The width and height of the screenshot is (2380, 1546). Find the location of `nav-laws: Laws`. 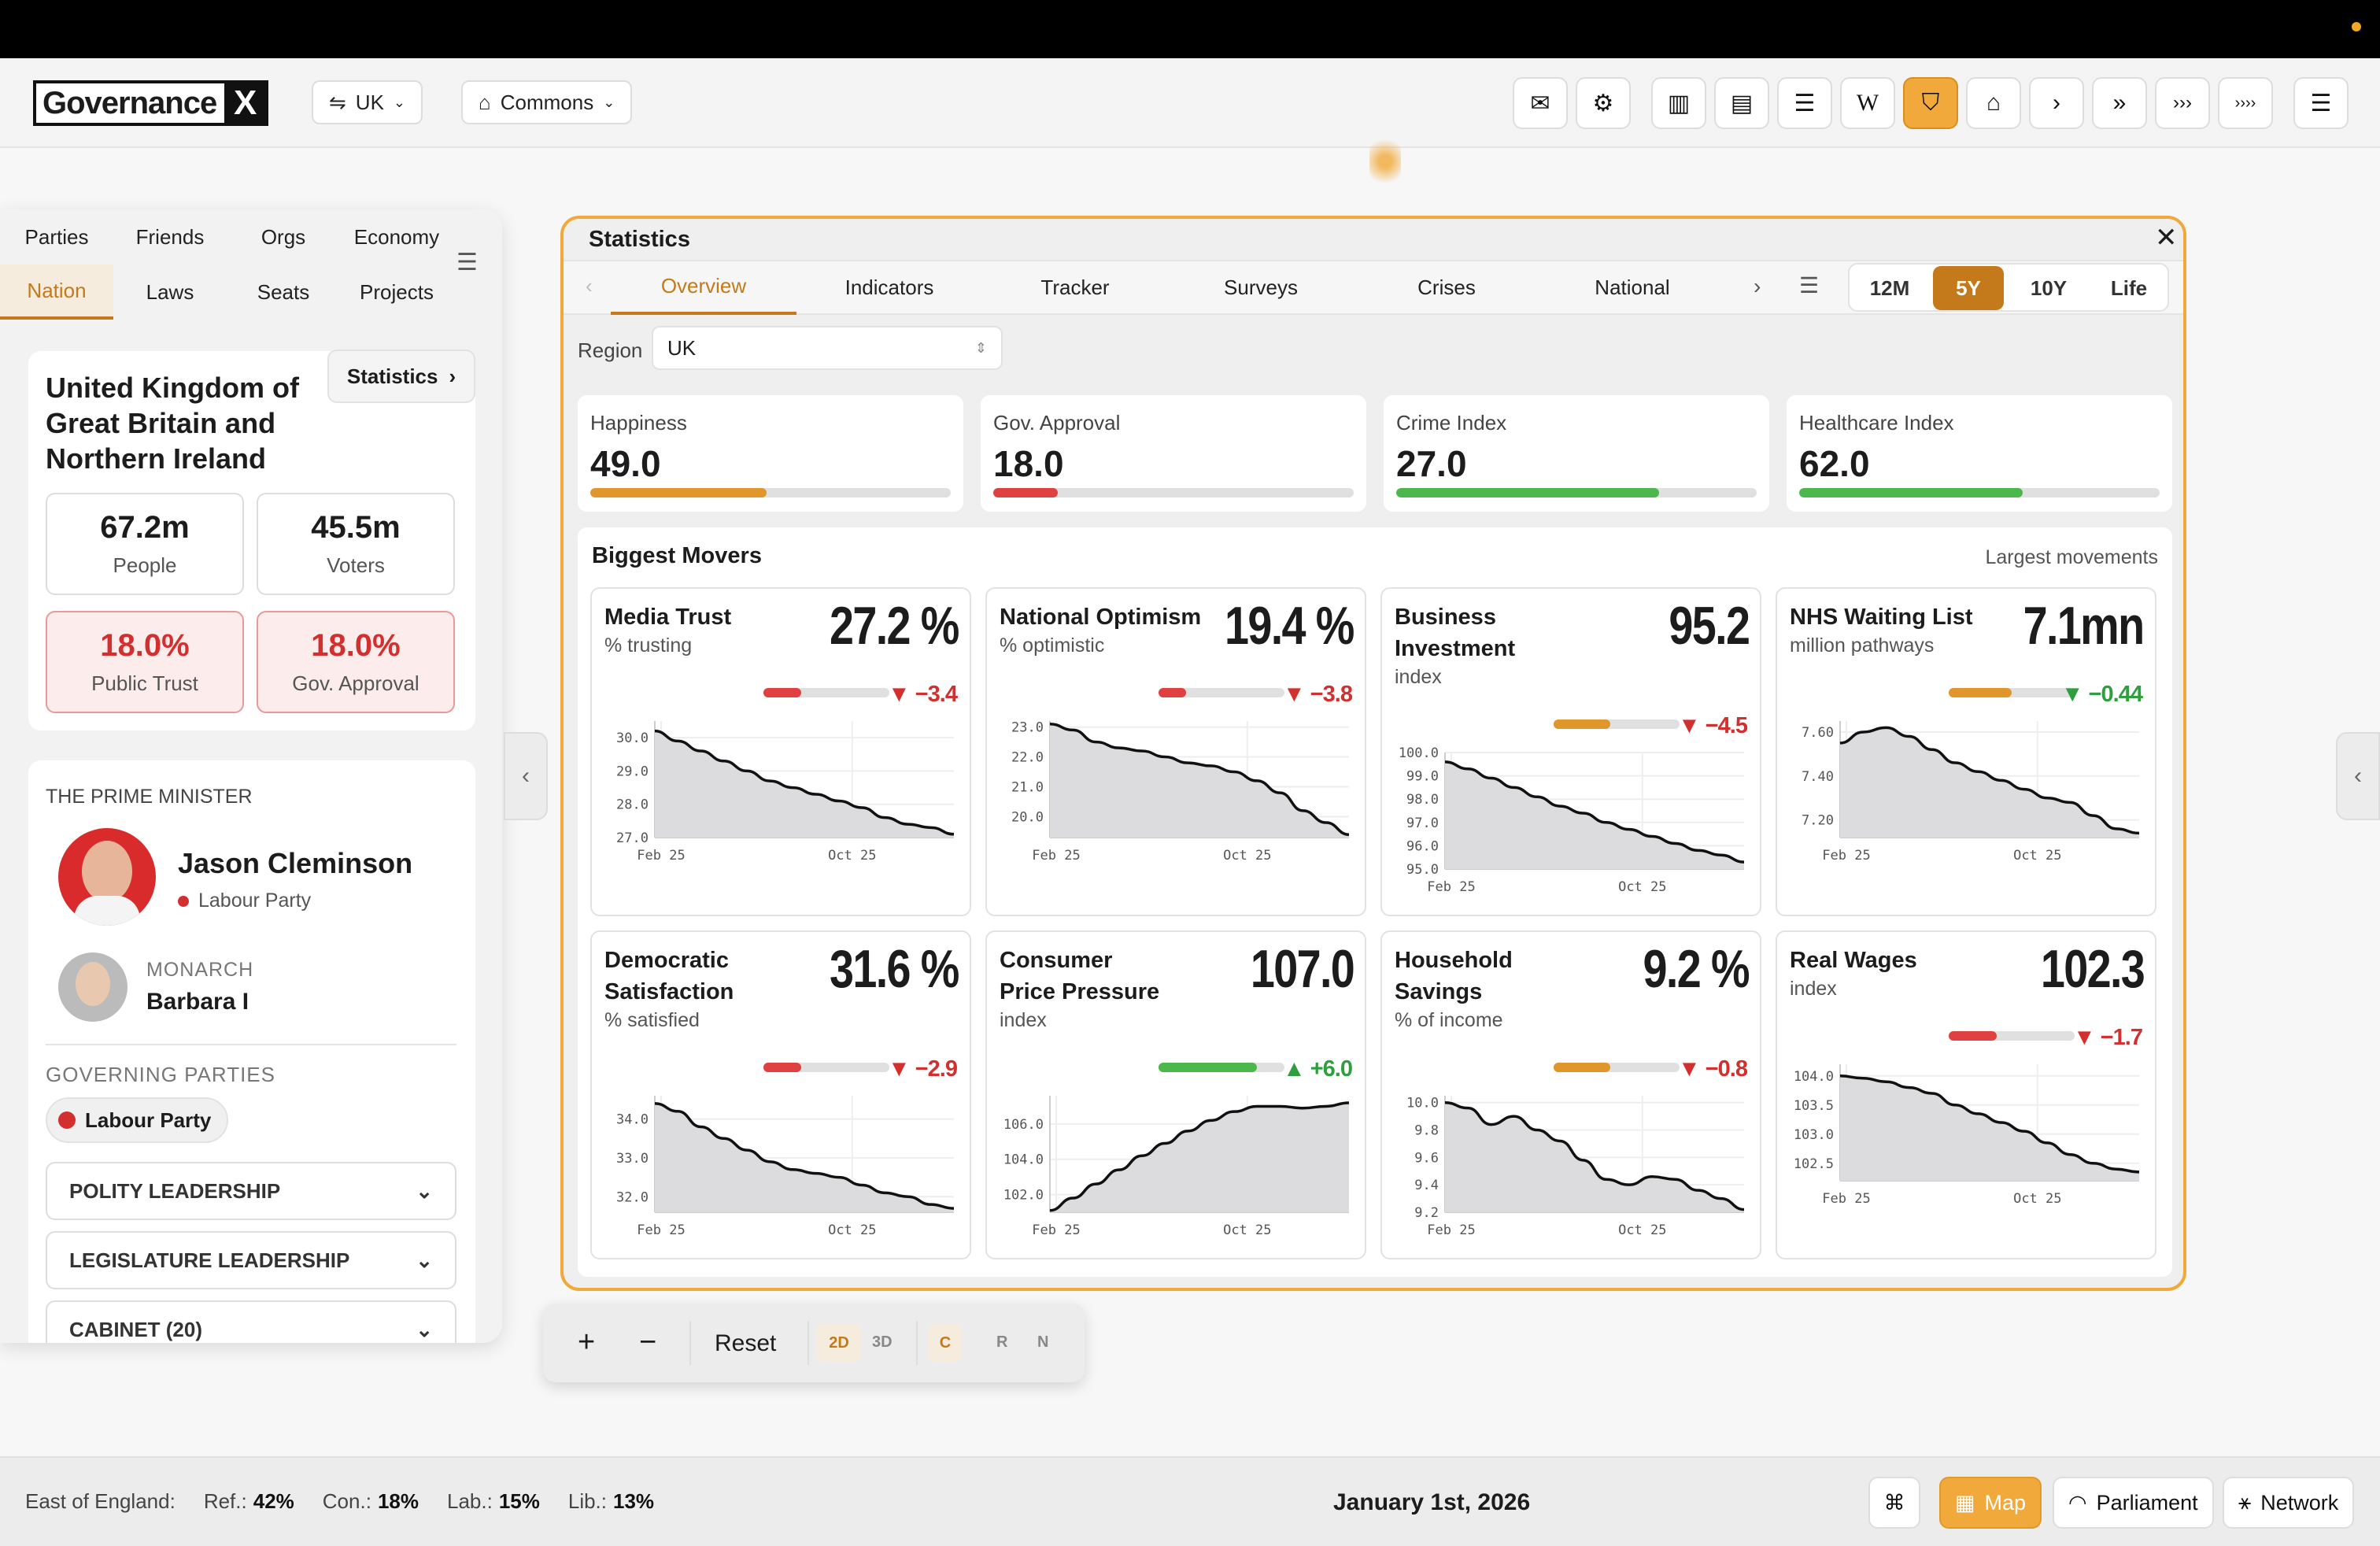

nav-laws: Laws is located at coordinates (170, 292).